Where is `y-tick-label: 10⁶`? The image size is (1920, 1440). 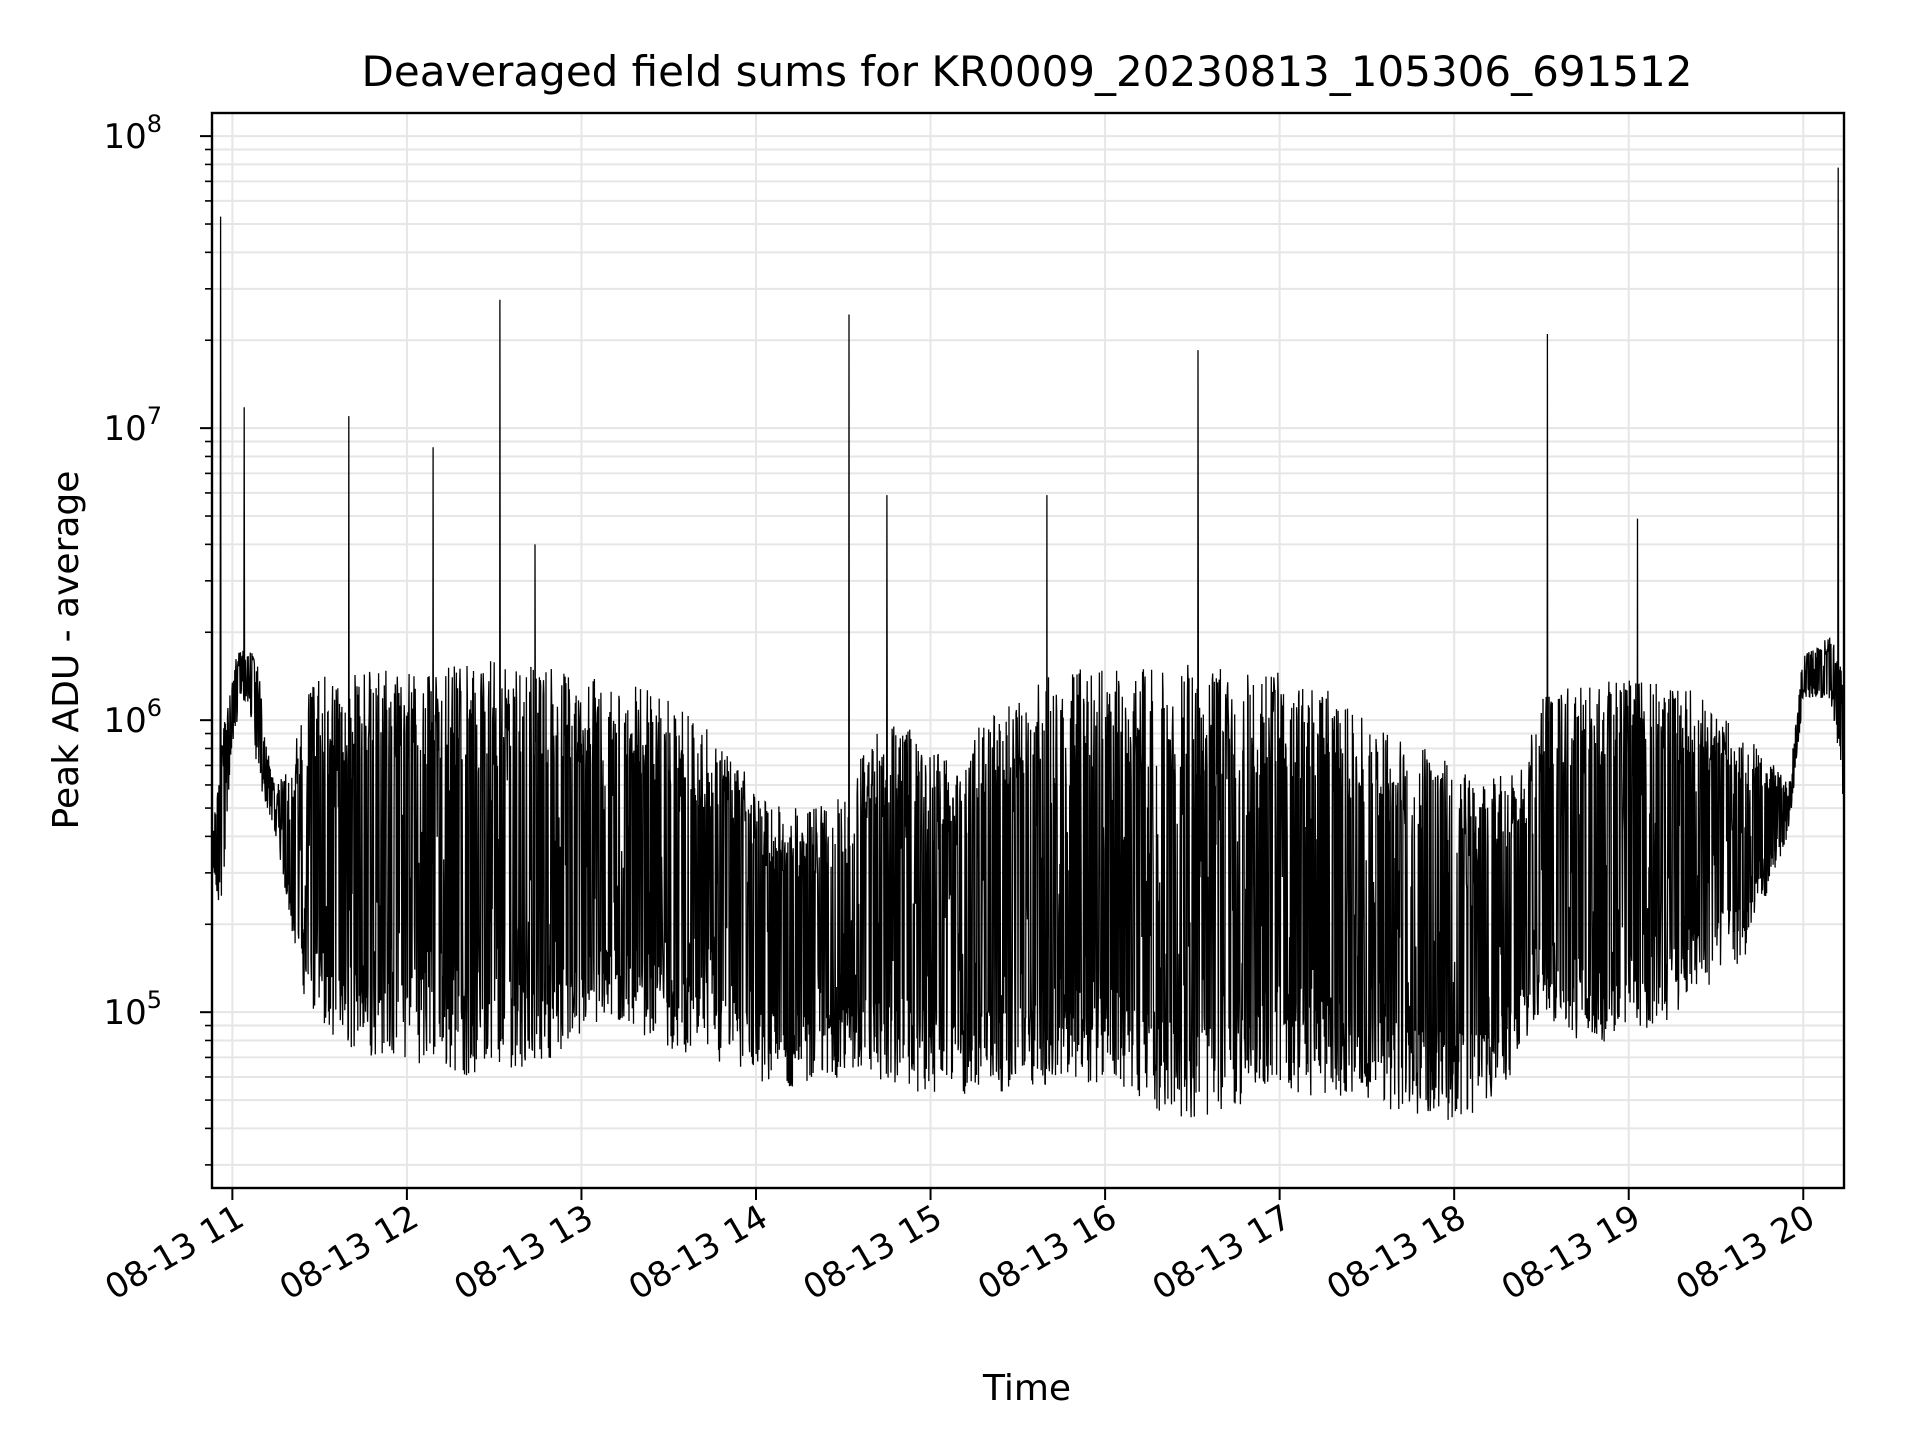 y-tick-label: 10⁶ is located at coordinates (132, 717).